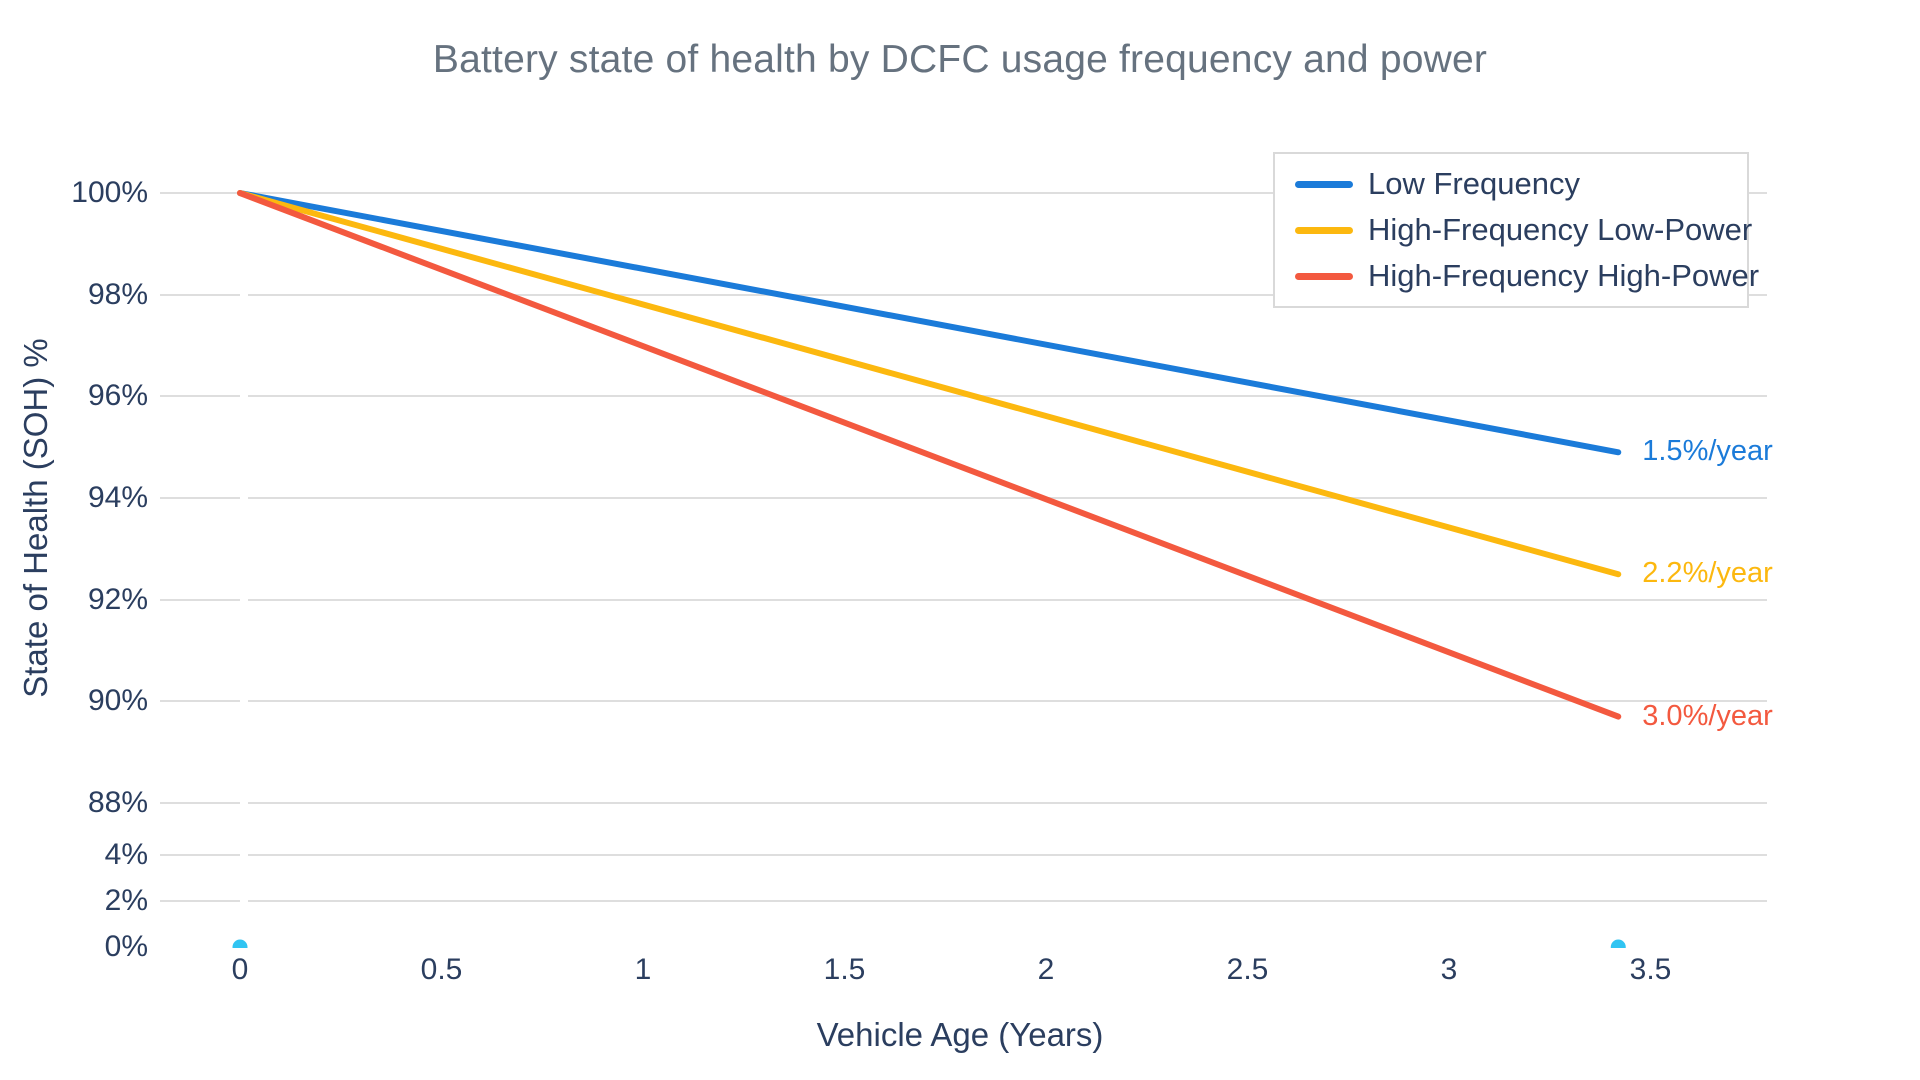 This screenshot has width=1920, height=1080. I want to click on gridline-88-, so click(963, 803).